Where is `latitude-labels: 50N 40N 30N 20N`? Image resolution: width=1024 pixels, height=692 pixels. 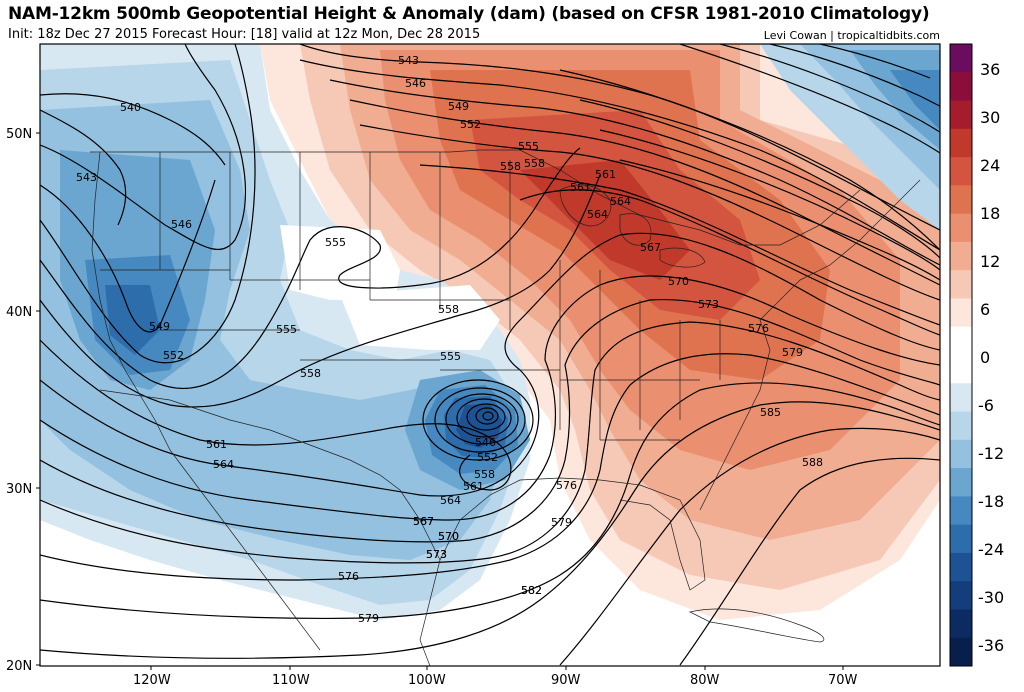
latitude-labels: 50N 40N 30N 20N is located at coordinates (23, 400).